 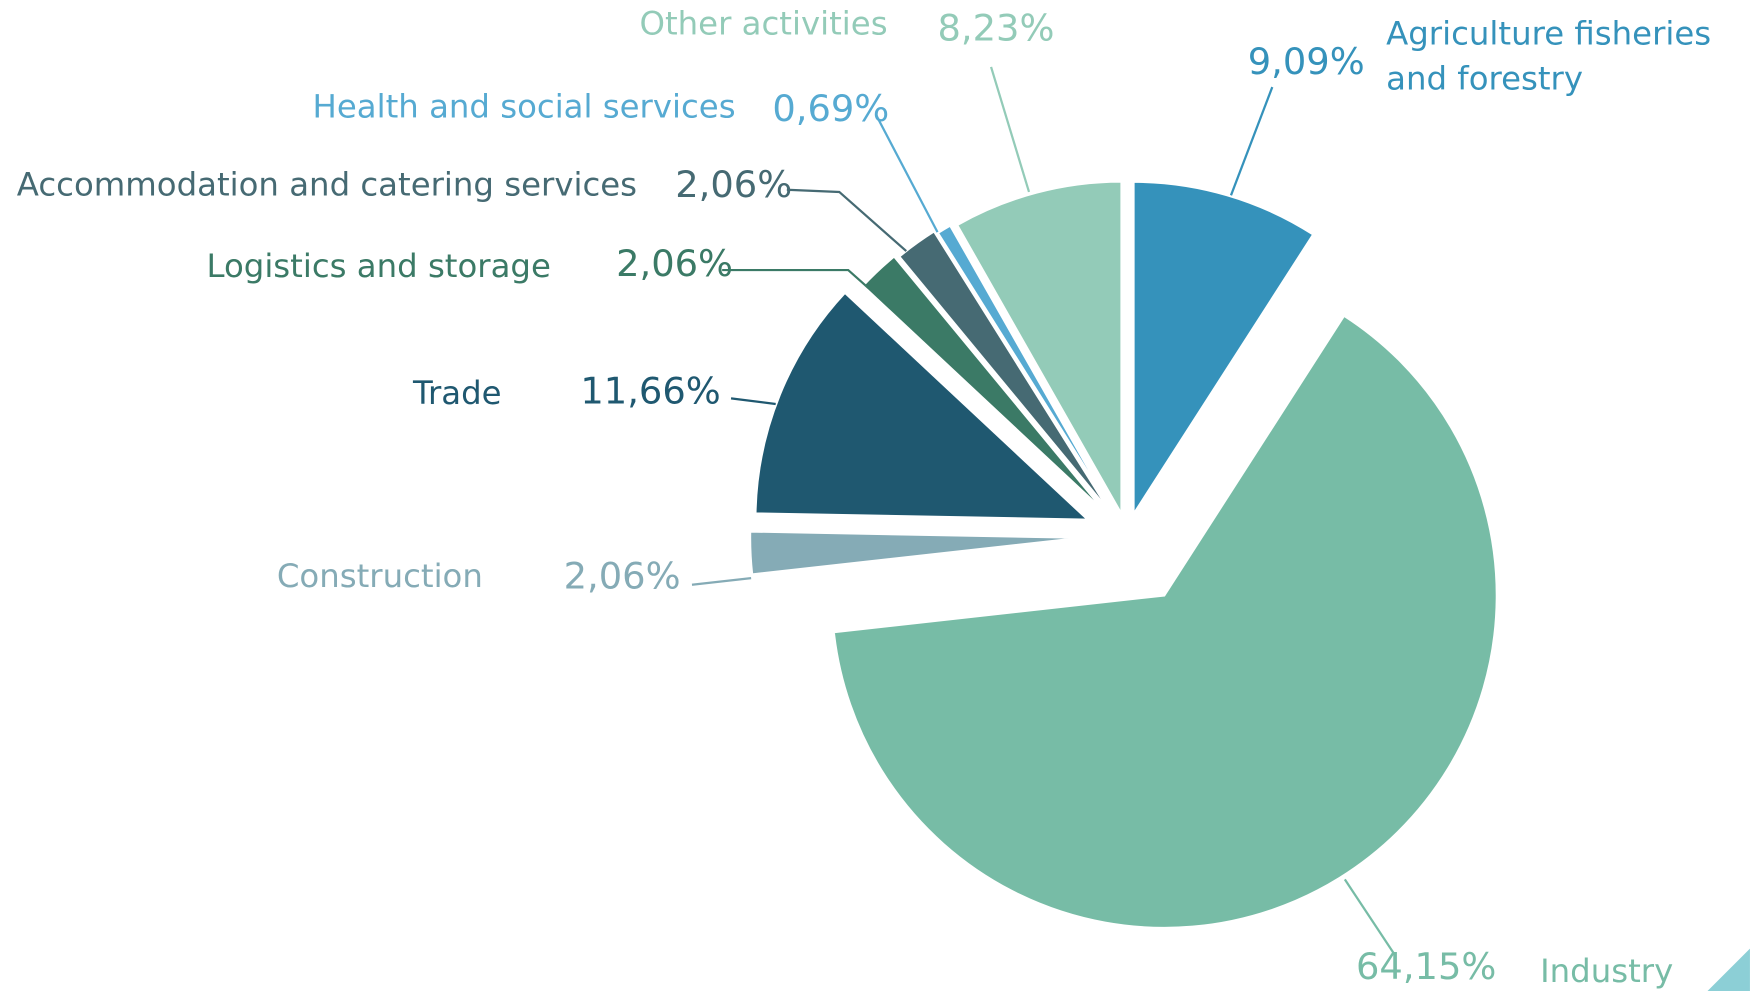 What do you see at coordinates (1728, 969) in the screenshot?
I see `corner-decoration` at bounding box center [1728, 969].